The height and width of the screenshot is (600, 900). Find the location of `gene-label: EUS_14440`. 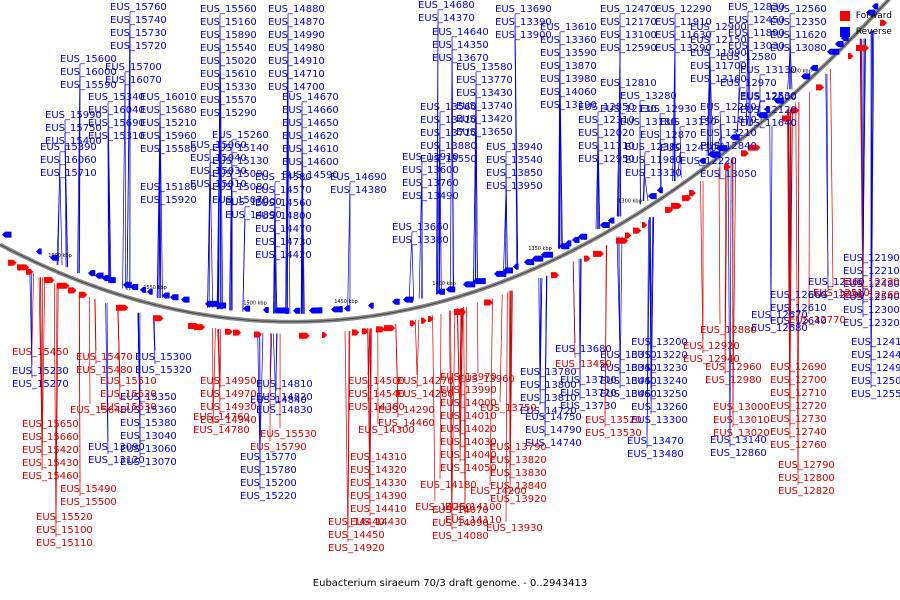

gene-label: EUS_14440 is located at coordinates (356, 522).